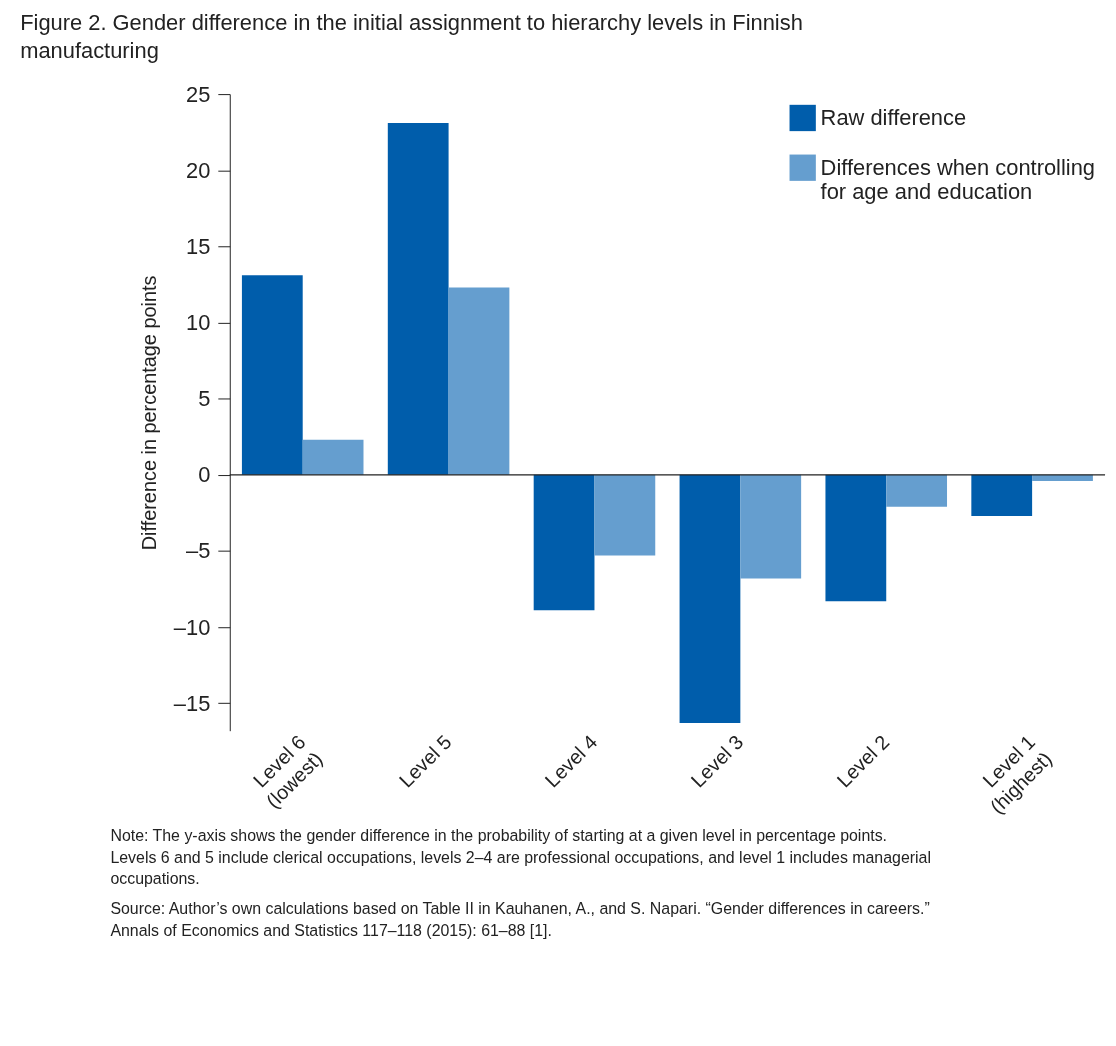 Image resolution: width=1116 pixels, height=1046 pixels. Describe the element at coordinates (198, 94) in the screenshot. I see `y-tick-label: 25` at that location.